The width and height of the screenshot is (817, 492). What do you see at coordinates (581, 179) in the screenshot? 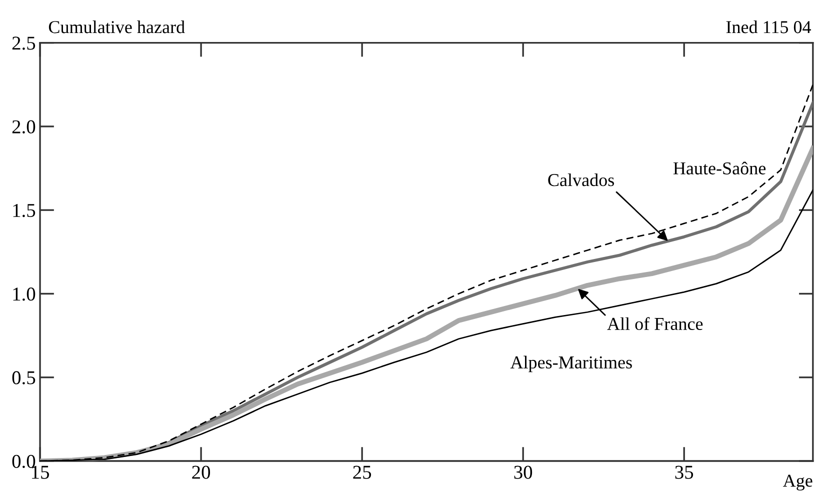
I see `annotation: Calvados` at bounding box center [581, 179].